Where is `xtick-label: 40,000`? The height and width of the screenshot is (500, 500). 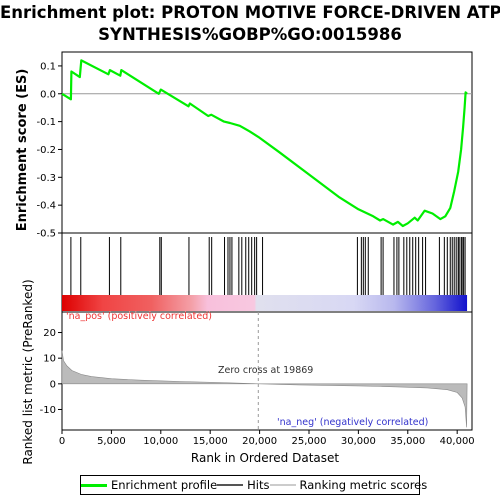 xtick-label: 40,000 is located at coordinates (457, 441).